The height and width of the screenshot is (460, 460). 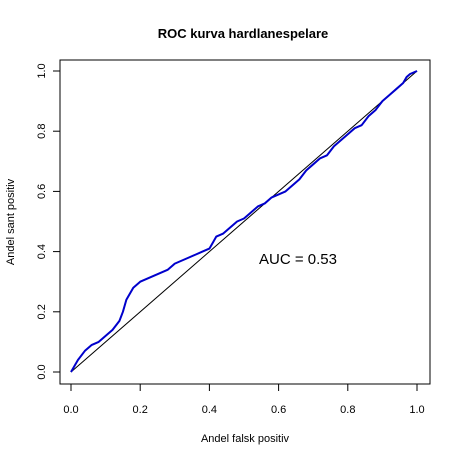 I want to click on y-axis: 0.0 0.2 0.4 0.6 0.8 1.0, so click(x=48, y=221).